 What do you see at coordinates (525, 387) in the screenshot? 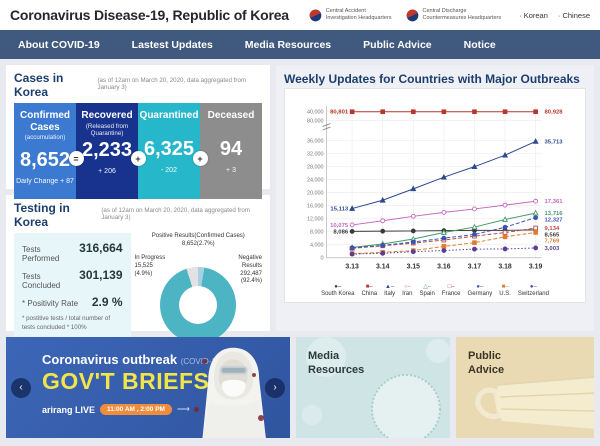
I see `public-advice-card: Public Advice` at bounding box center [525, 387].